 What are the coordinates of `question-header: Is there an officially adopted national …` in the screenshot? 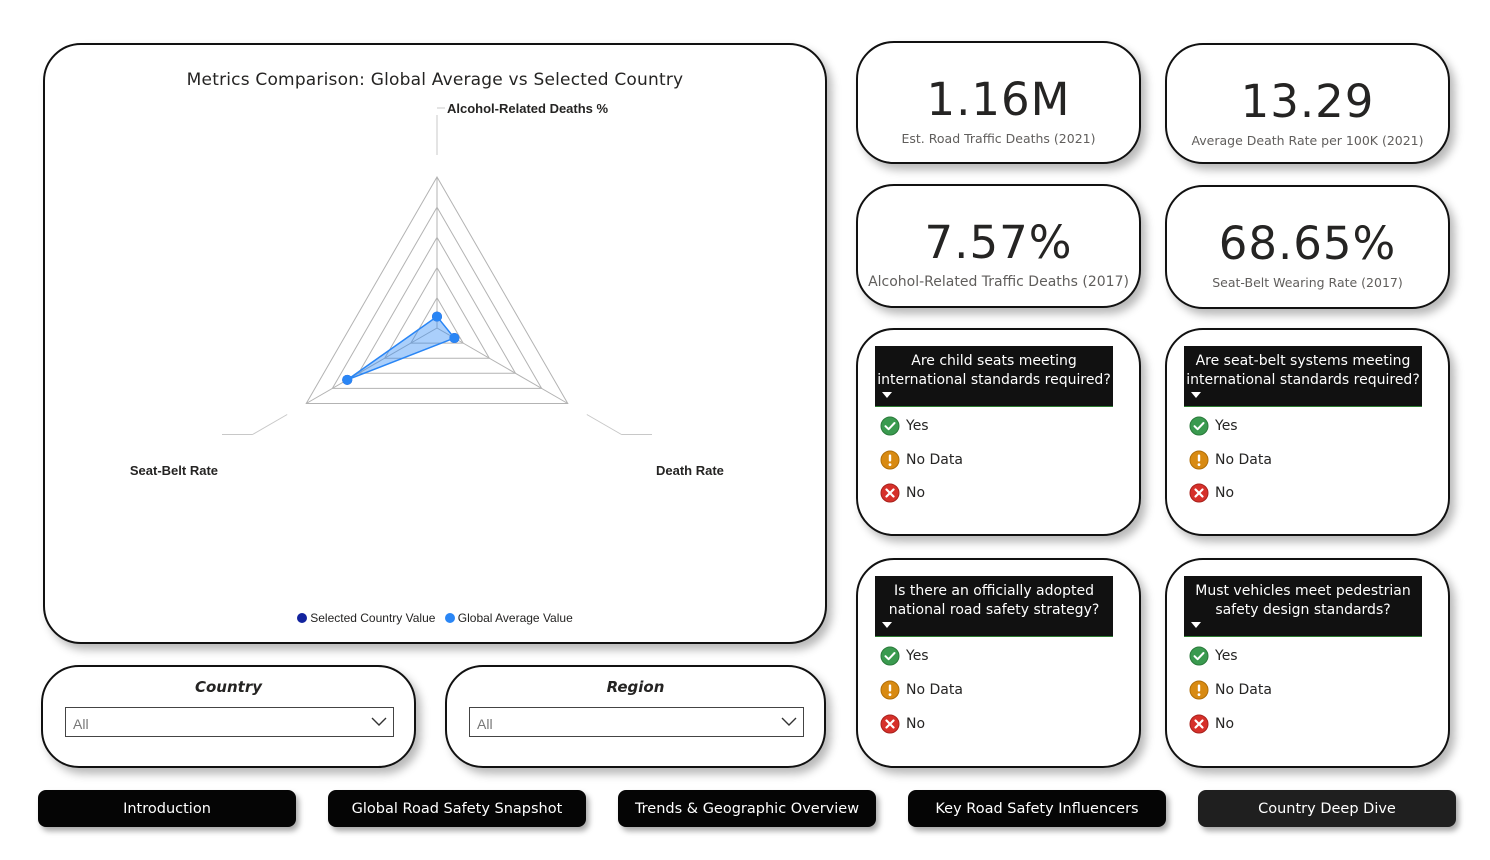 It's located at (994, 606).